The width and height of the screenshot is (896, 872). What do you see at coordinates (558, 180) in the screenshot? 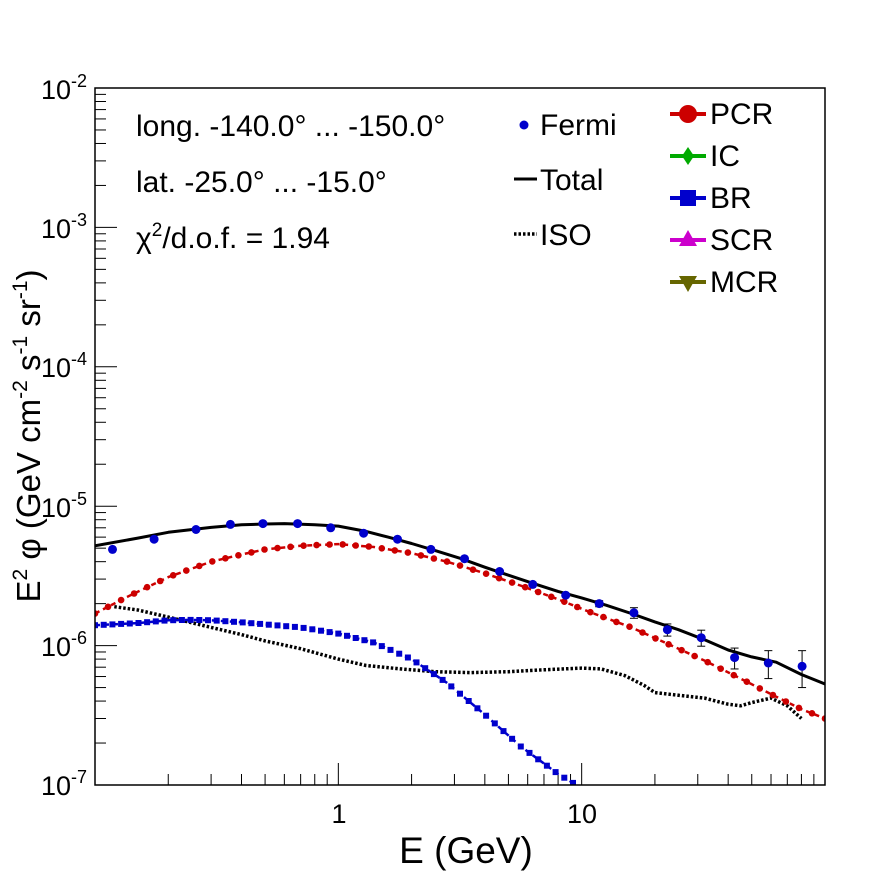
I see `legend-entry-total: Total` at bounding box center [558, 180].